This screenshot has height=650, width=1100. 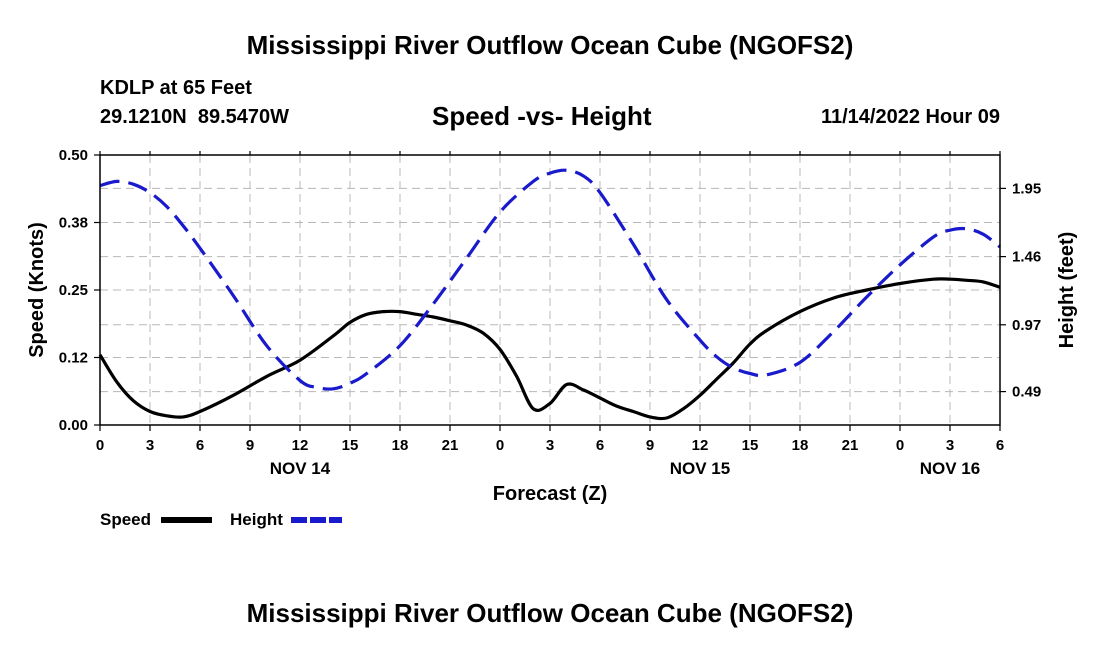 I want to click on y-tick-label: 0.12, so click(x=73, y=358).